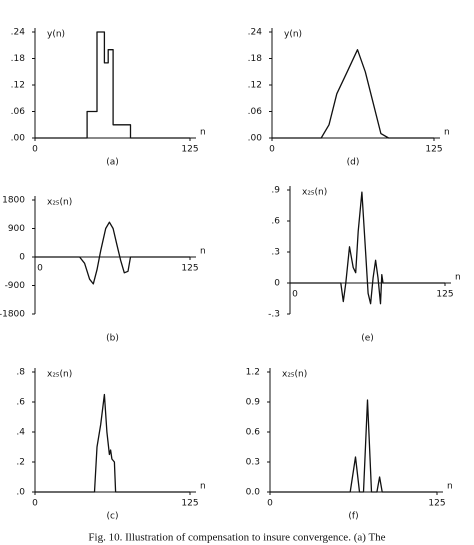 This screenshot has width=474, height=545. Describe the element at coordinates (353, 163) in the screenshot. I see `panel-label: (d)` at that location.